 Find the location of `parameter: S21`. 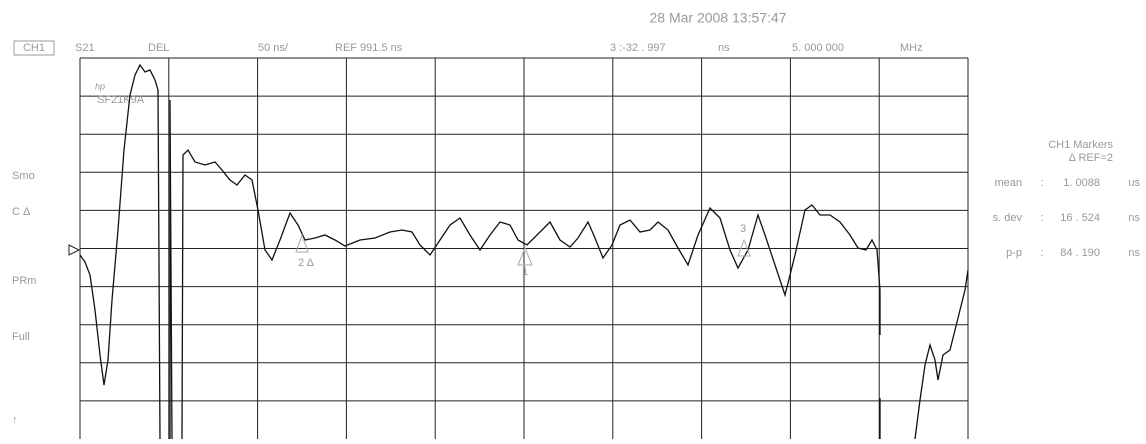

parameter: S21 is located at coordinates (85, 48).